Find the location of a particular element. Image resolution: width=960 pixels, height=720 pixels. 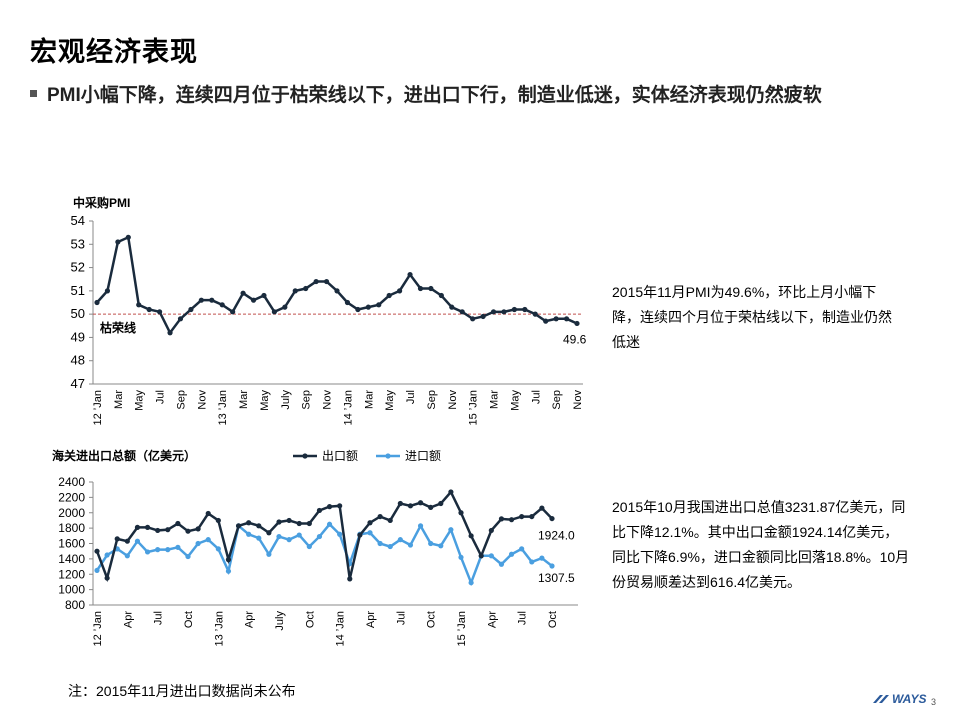

logo-swoosh-icon is located at coordinates (881, 699).